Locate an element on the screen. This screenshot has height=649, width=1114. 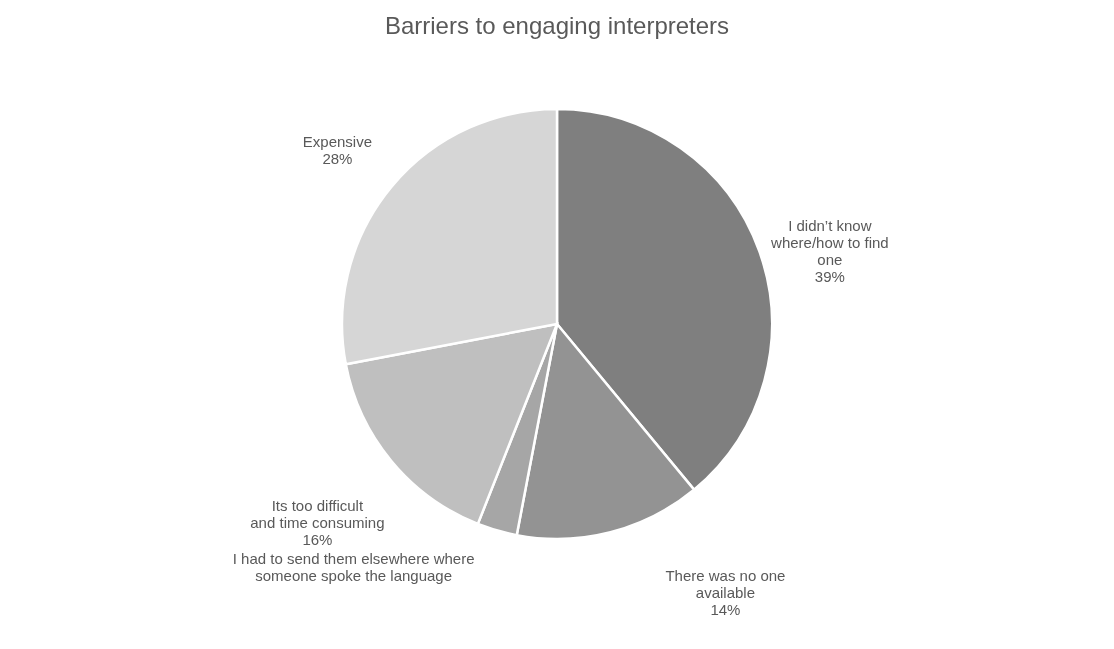
slice-label: Its too difficult and time consuming is located at coordinates (317, 513).